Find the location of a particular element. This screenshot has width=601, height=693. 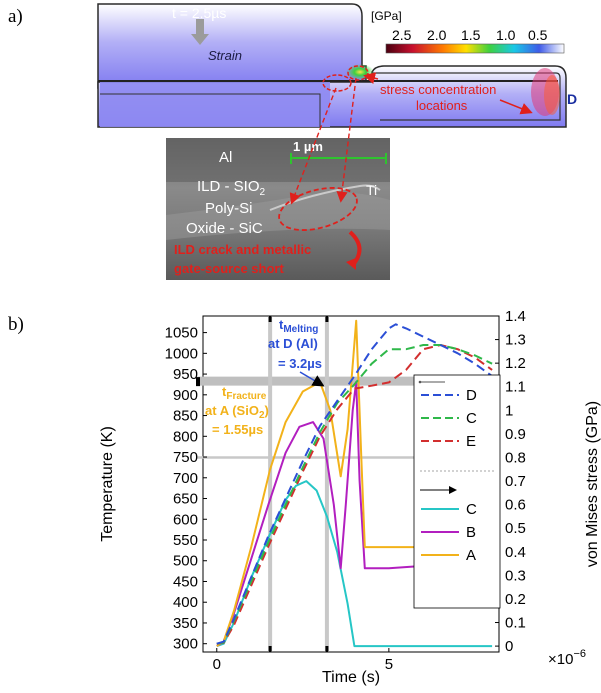

y2-tick-label: 1.4 is located at coordinates (515, 316).